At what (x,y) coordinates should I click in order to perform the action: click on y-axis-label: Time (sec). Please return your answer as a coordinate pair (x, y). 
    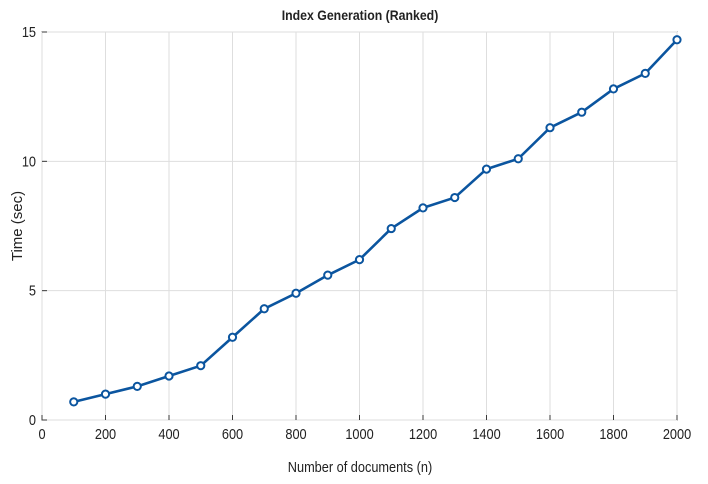
    Looking at the image, I should click on (17, 226).